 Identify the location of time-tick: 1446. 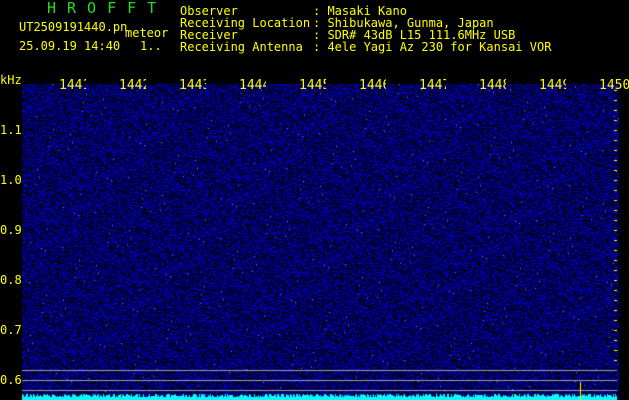
(372, 86).